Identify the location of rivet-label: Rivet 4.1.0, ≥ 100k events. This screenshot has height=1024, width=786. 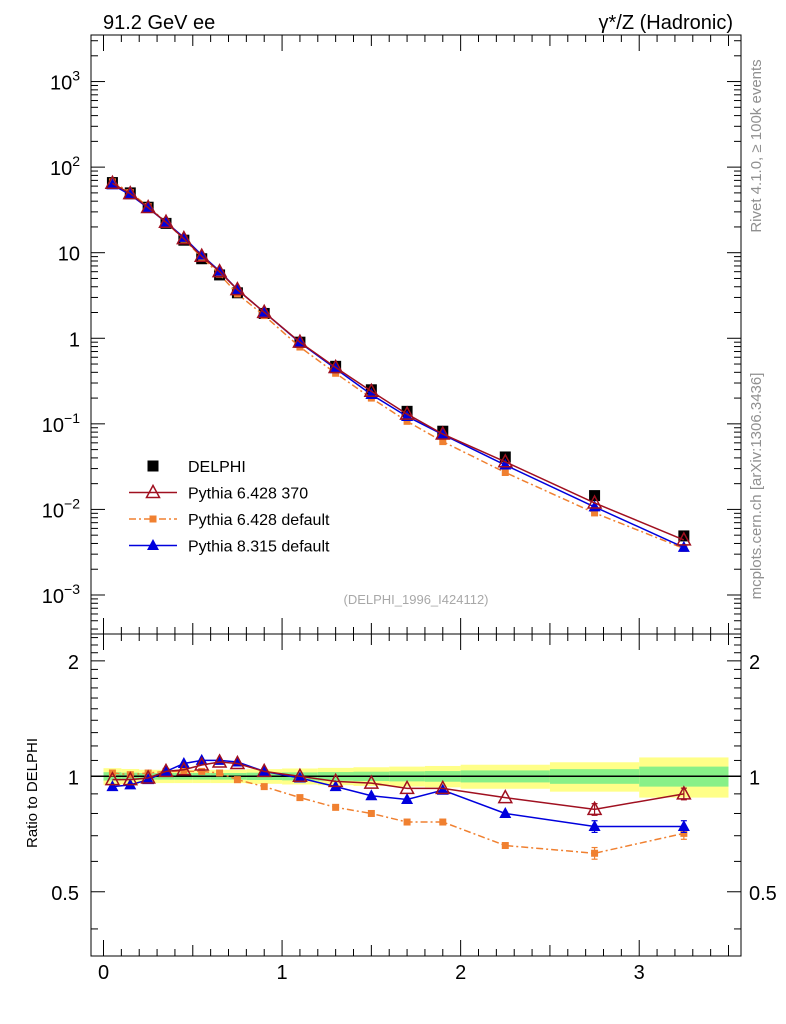
(756, 145).